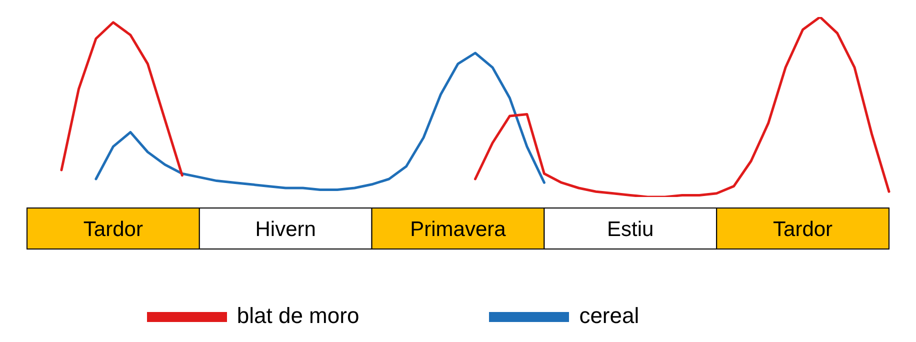 The height and width of the screenshot is (342, 916). What do you see at coordinates (630, 229) in the screenshot?
I see `x-tick-label: Estiu` at bounding box center [630, 229].